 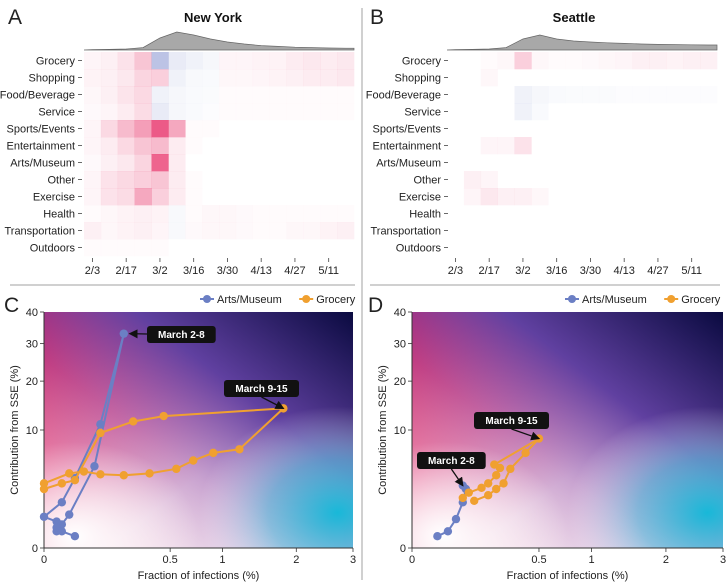 What do you see at coordinates (41, 147) in the screenshot?
I see `category-label-entertainment: Entertainment` at bounding box center [41, 147].